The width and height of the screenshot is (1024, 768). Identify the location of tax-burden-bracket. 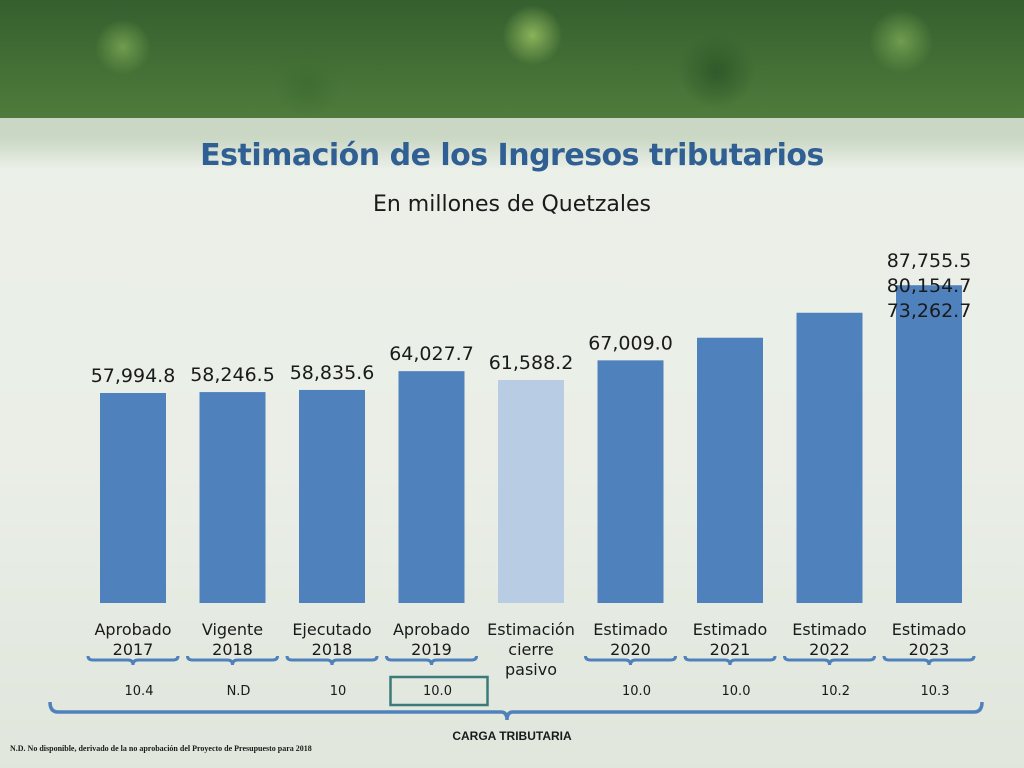
(516, 711).